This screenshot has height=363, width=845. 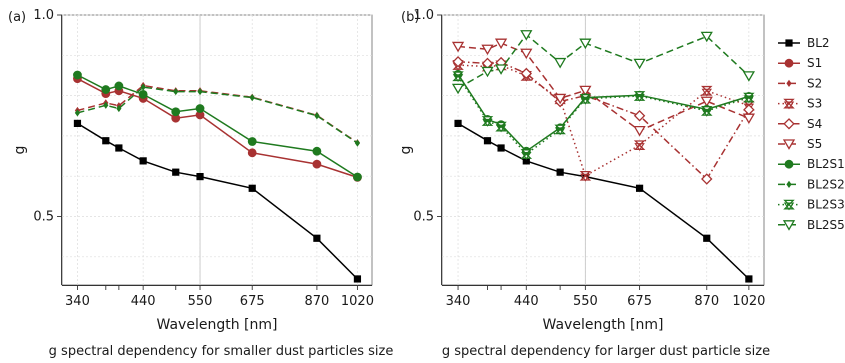 I want to click on legend-label: S3, so click(x=814, y=104).